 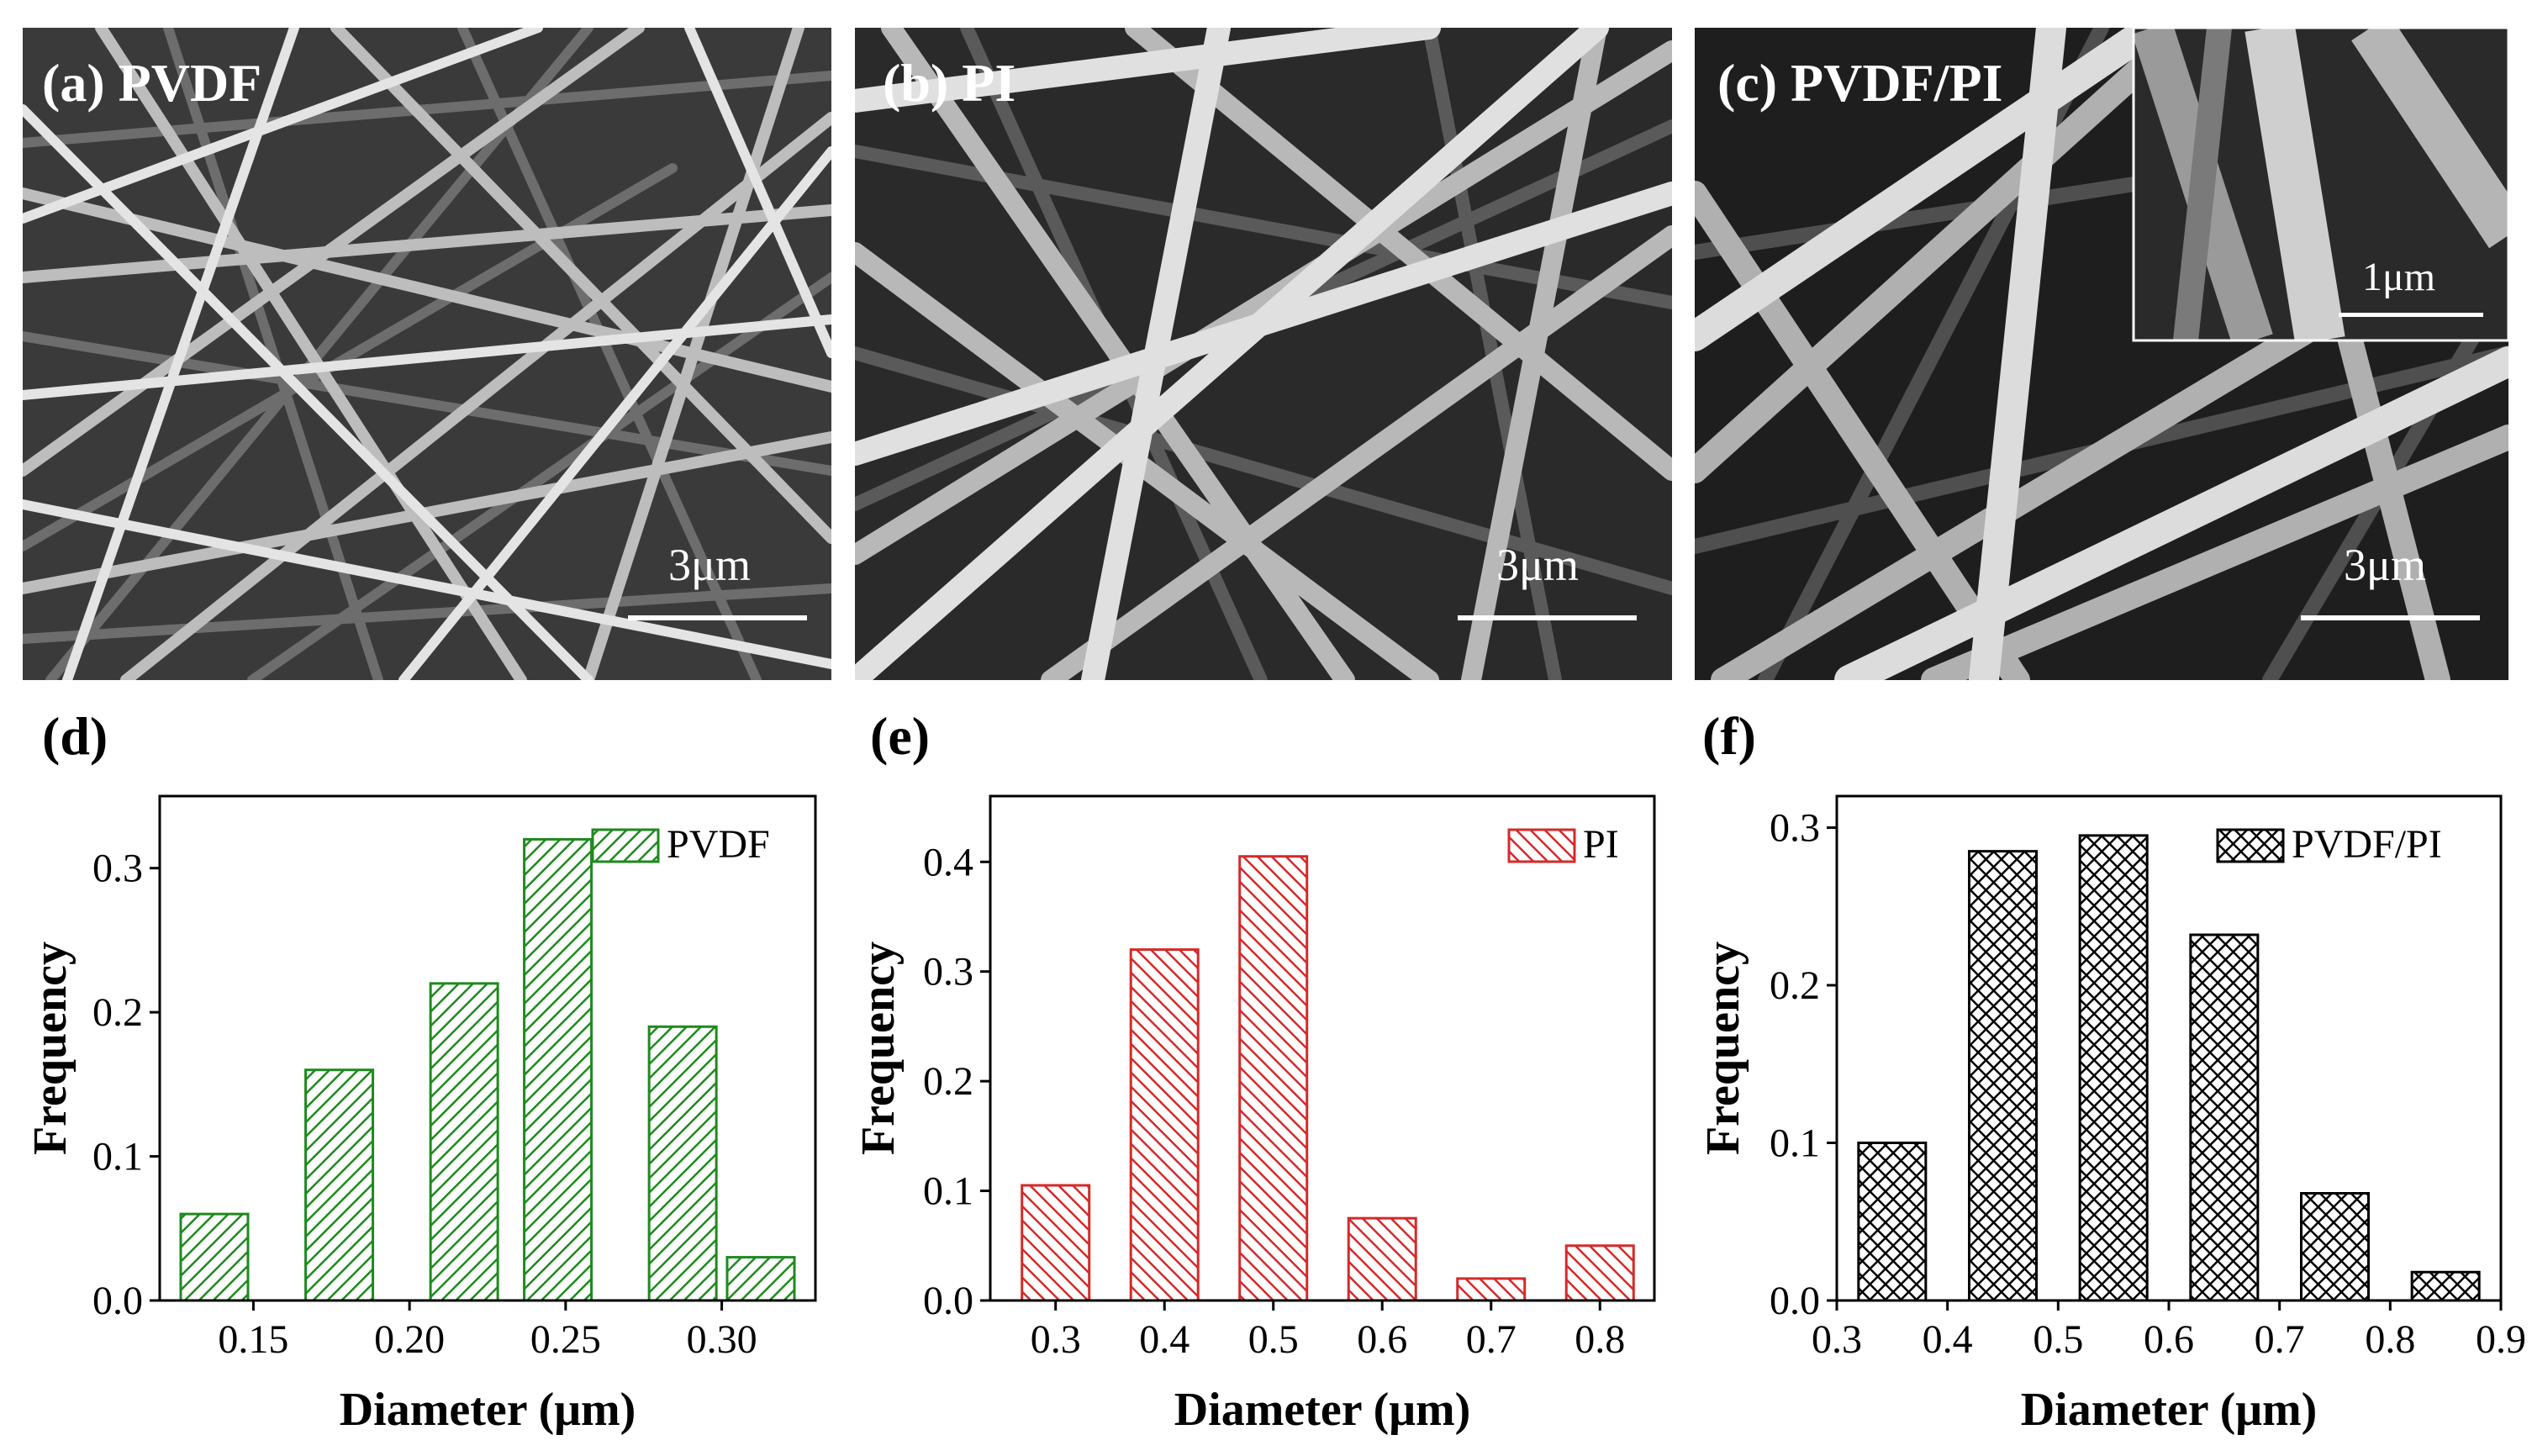 I want to click on sem-inset: 1μm, so click(x=2321, y=184).